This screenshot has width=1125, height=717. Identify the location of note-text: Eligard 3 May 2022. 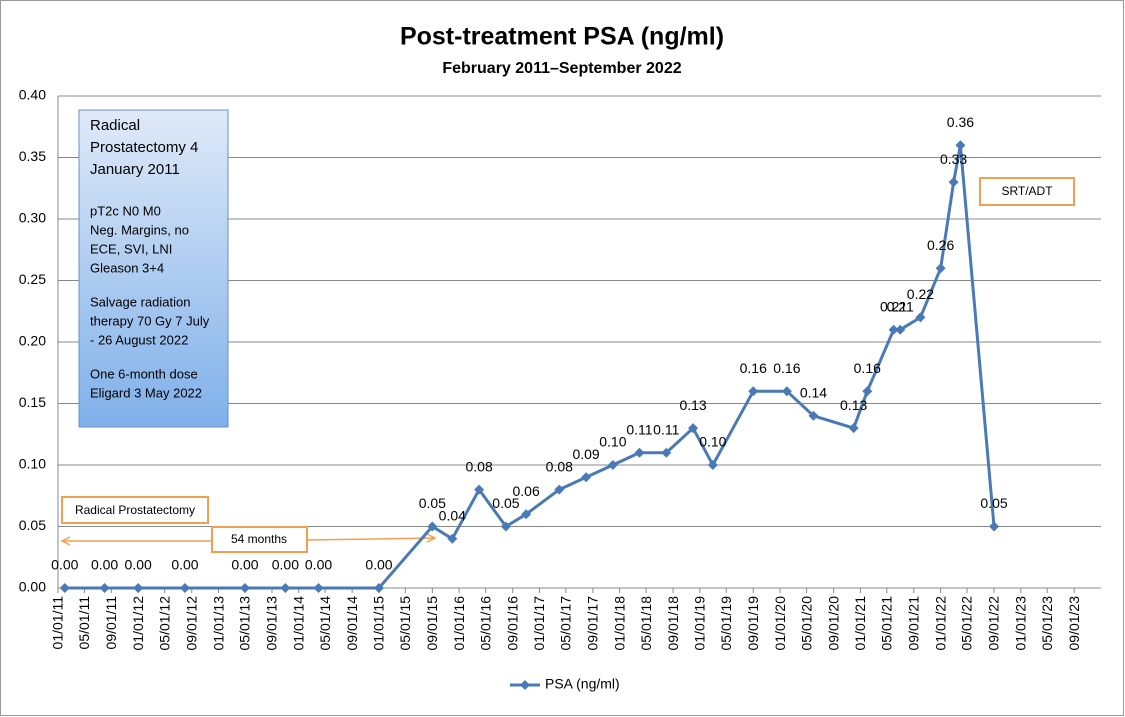
(146, 392).